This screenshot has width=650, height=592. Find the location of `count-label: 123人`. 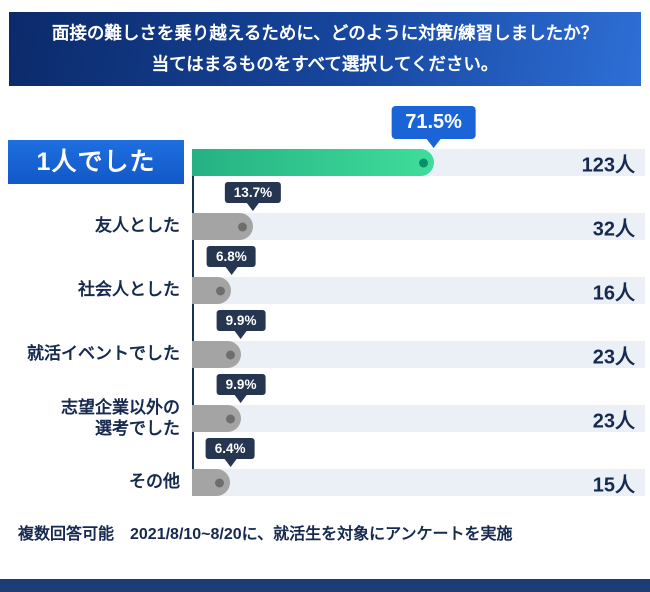

count-label: 123人 is located at coordinates (608, 165).